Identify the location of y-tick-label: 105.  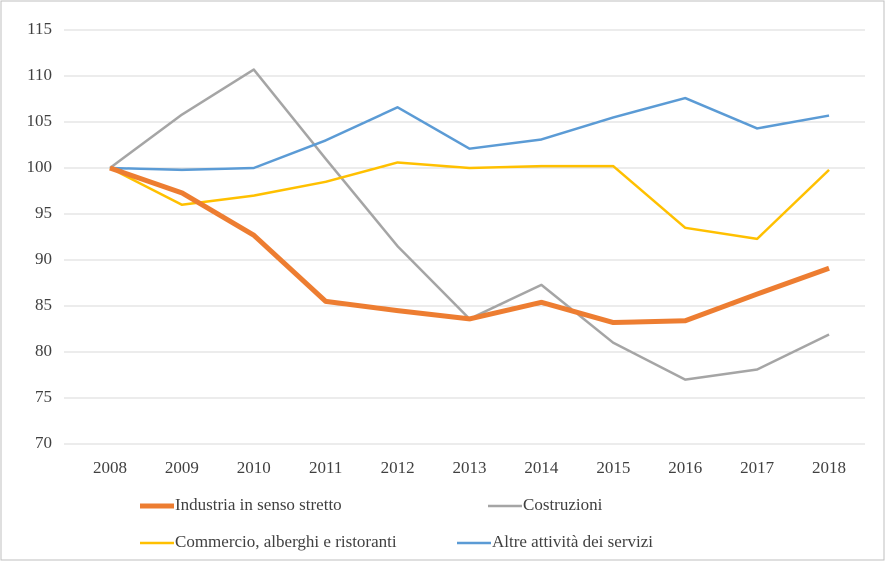
(40, 120).